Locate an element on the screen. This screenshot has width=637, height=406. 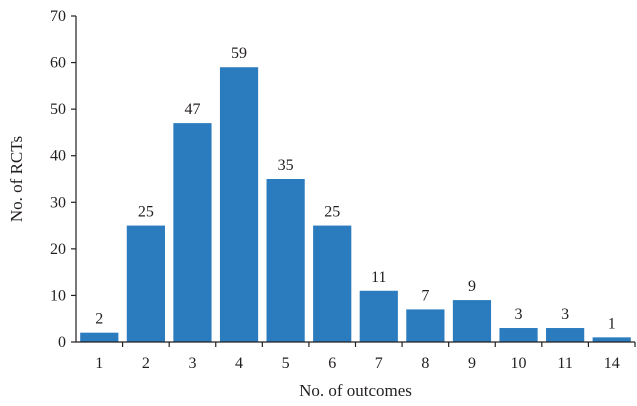
x-tick-label-14: 14 is located at coordinates (612, 363).